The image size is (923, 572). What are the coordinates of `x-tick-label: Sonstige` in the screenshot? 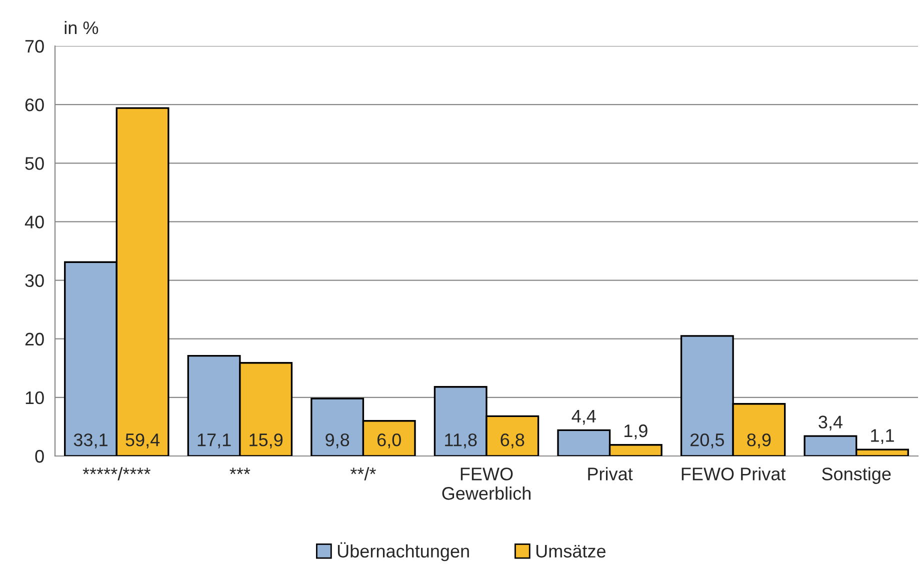 It's located at (856, 475).